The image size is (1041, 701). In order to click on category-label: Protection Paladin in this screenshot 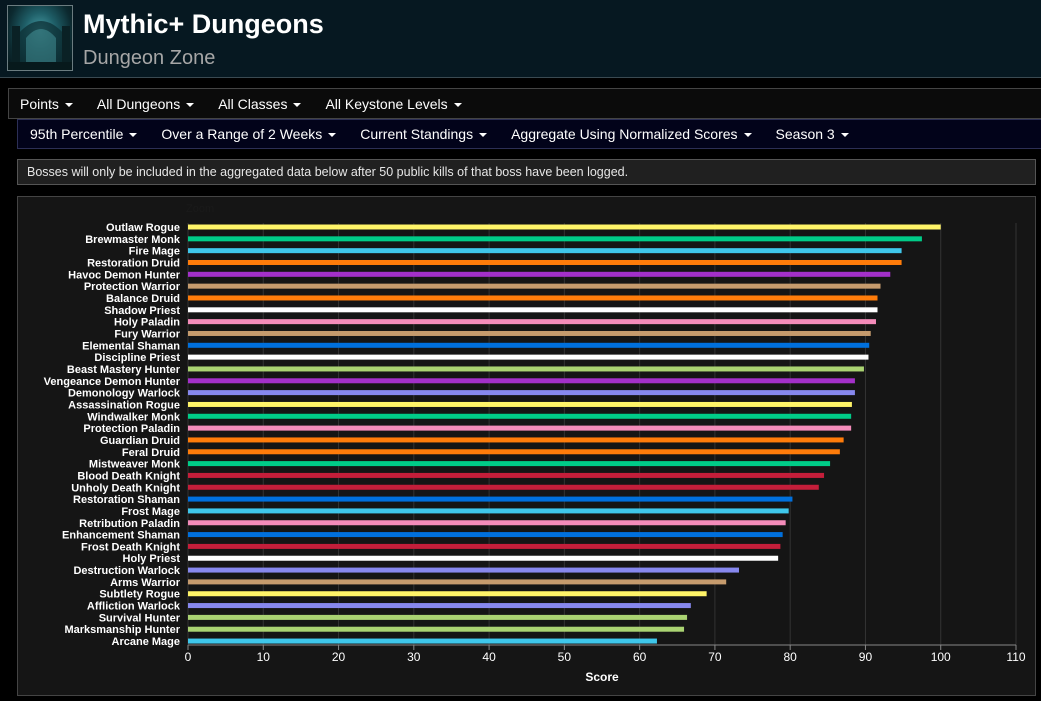, I will do `click(131, 429)`.